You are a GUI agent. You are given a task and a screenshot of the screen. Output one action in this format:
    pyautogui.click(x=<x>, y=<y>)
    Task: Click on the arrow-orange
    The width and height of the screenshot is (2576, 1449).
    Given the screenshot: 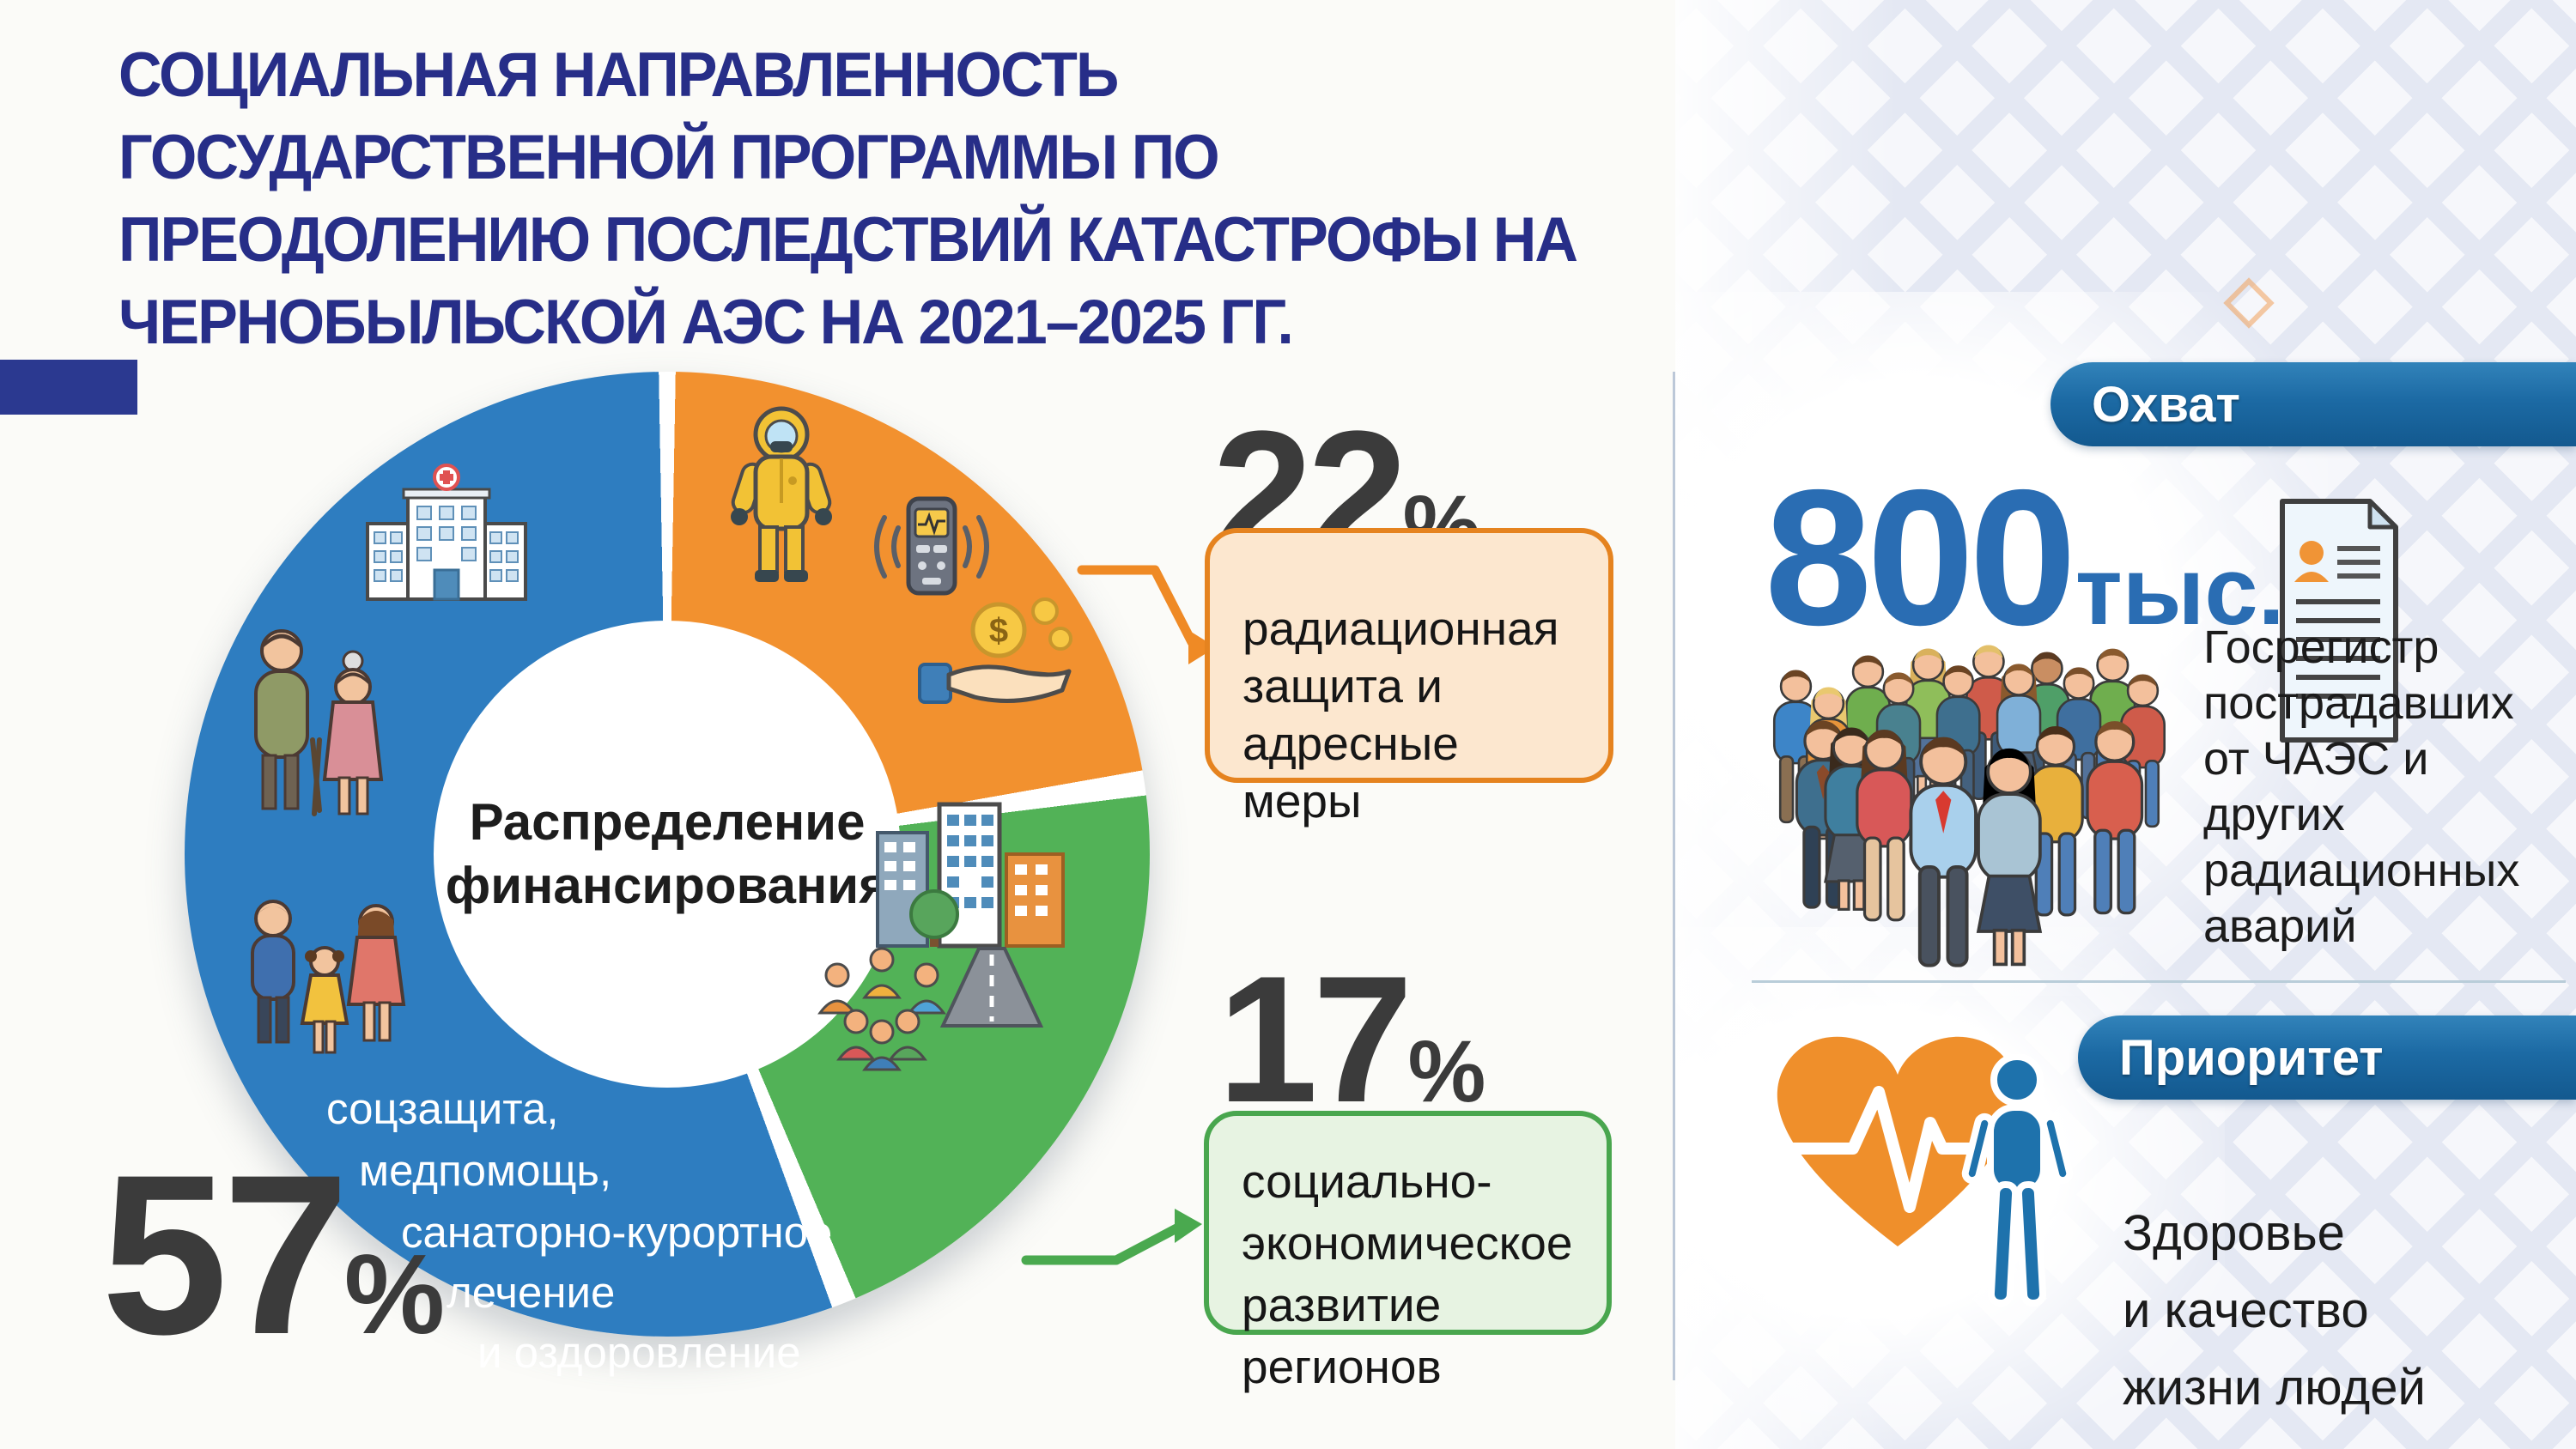 What is the action you would take?
    pyautogui.click(x=1137, y=606)
    